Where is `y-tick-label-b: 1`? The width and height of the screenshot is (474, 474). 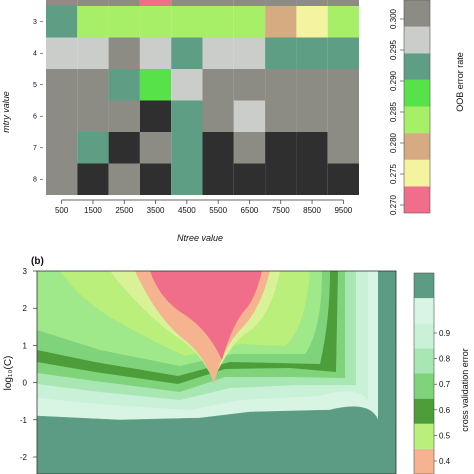
y-tick-label-b: 1 is located at coordinates (25, 345).